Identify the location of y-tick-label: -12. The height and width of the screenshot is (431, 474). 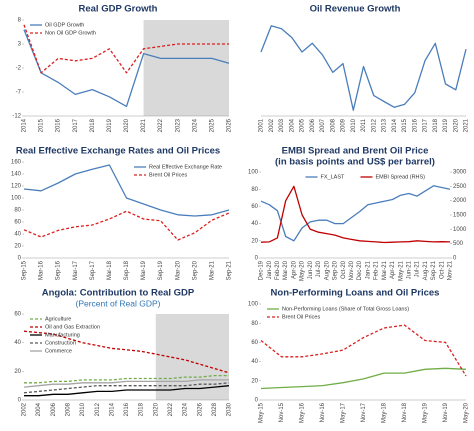
(16, 117).